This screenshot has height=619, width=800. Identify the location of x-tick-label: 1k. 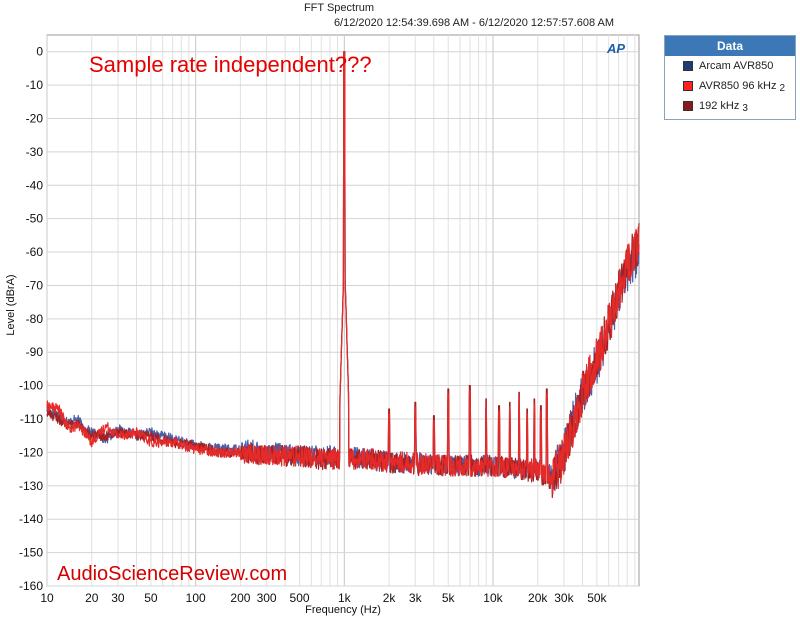
(345, 598).